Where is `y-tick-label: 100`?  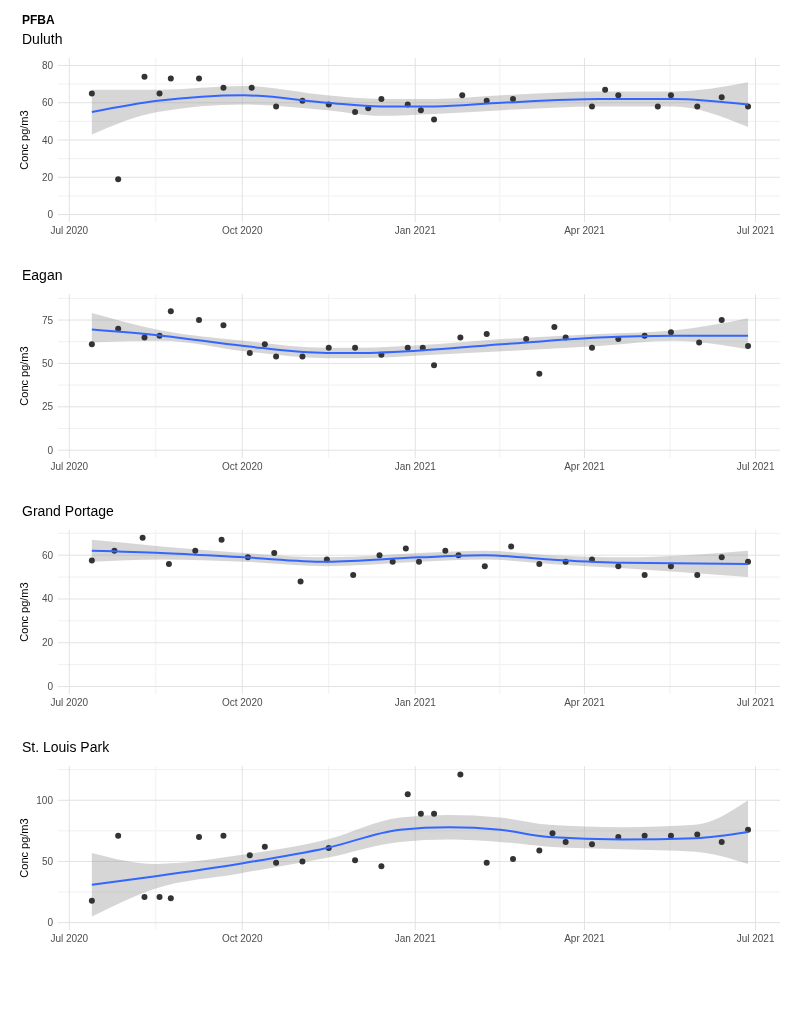
y-tick-label: 100 is located at coordinates (45, 800).